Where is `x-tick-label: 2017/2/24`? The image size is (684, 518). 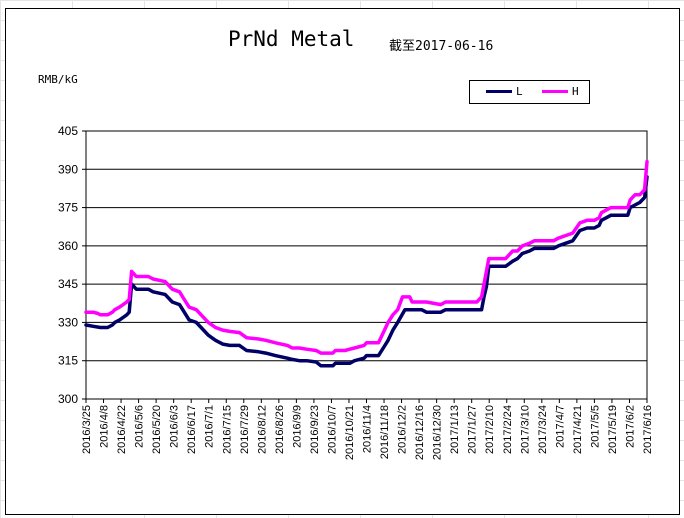 x-tick-label: 2017/2/24 is located at coordinates (508, 429).